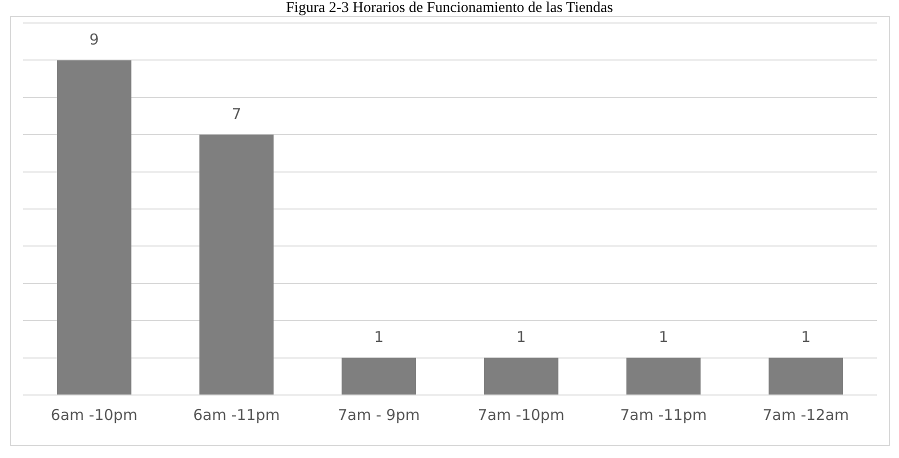  What do you see at coordinates (94, 415) in the screenshot?
I see `x-tick-label: 6am -10pm` at bounding box center [94, 415].